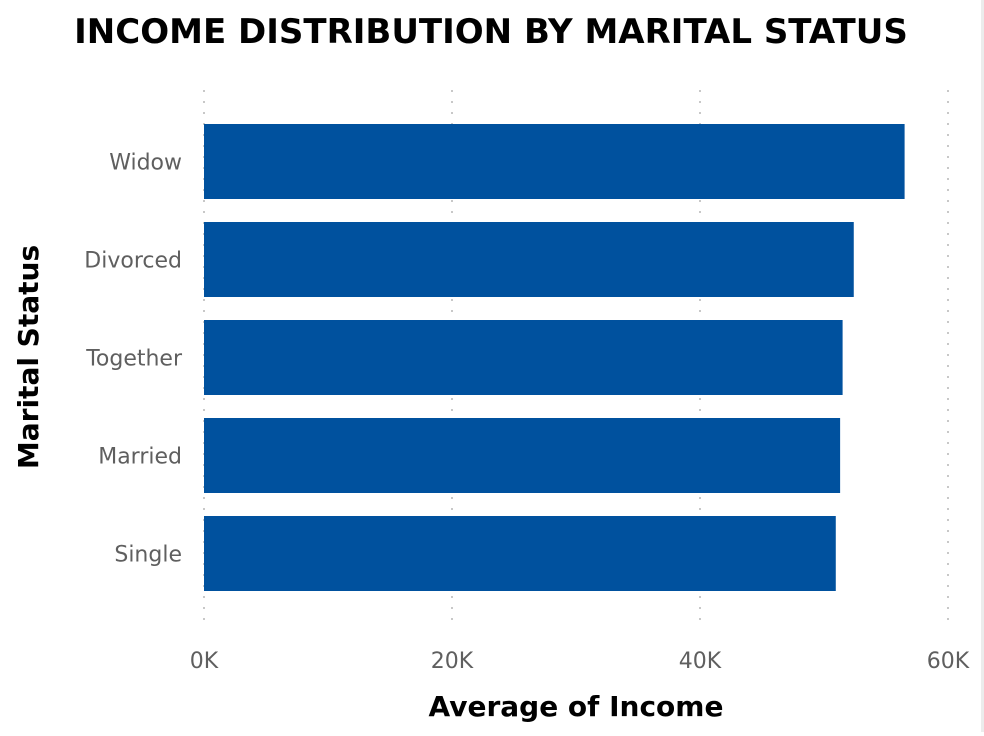 This screenshot has width=984, height=736. I want to click on bar-single, so click(520, 553).